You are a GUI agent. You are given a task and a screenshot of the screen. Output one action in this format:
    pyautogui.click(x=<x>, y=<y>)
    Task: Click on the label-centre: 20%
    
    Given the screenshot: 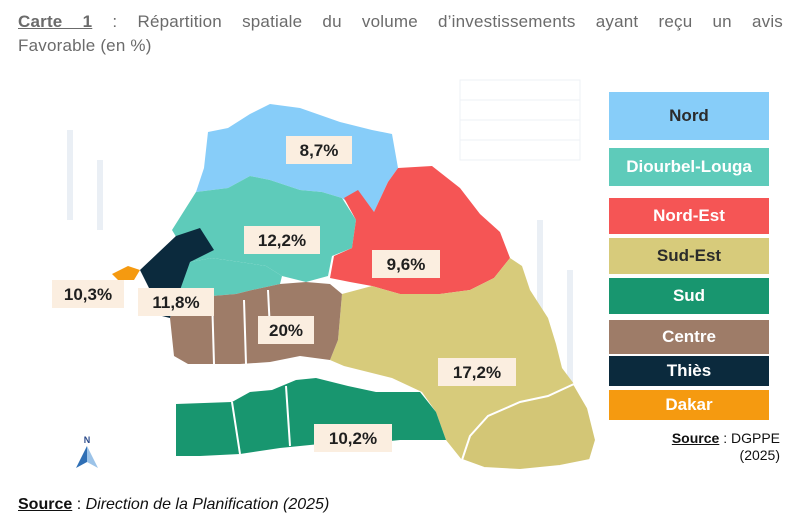 What is the action you would take?
    pyautogui.click(x=286, y=330)
    